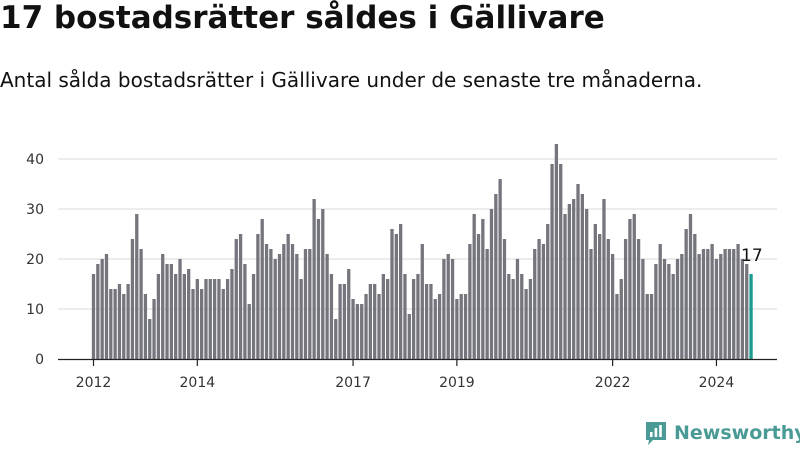  Describe the element at coordinates (417, 374) in the screenshot. I see `x-axis: 2012 2014 2017 2019 2022 2024` at that location.